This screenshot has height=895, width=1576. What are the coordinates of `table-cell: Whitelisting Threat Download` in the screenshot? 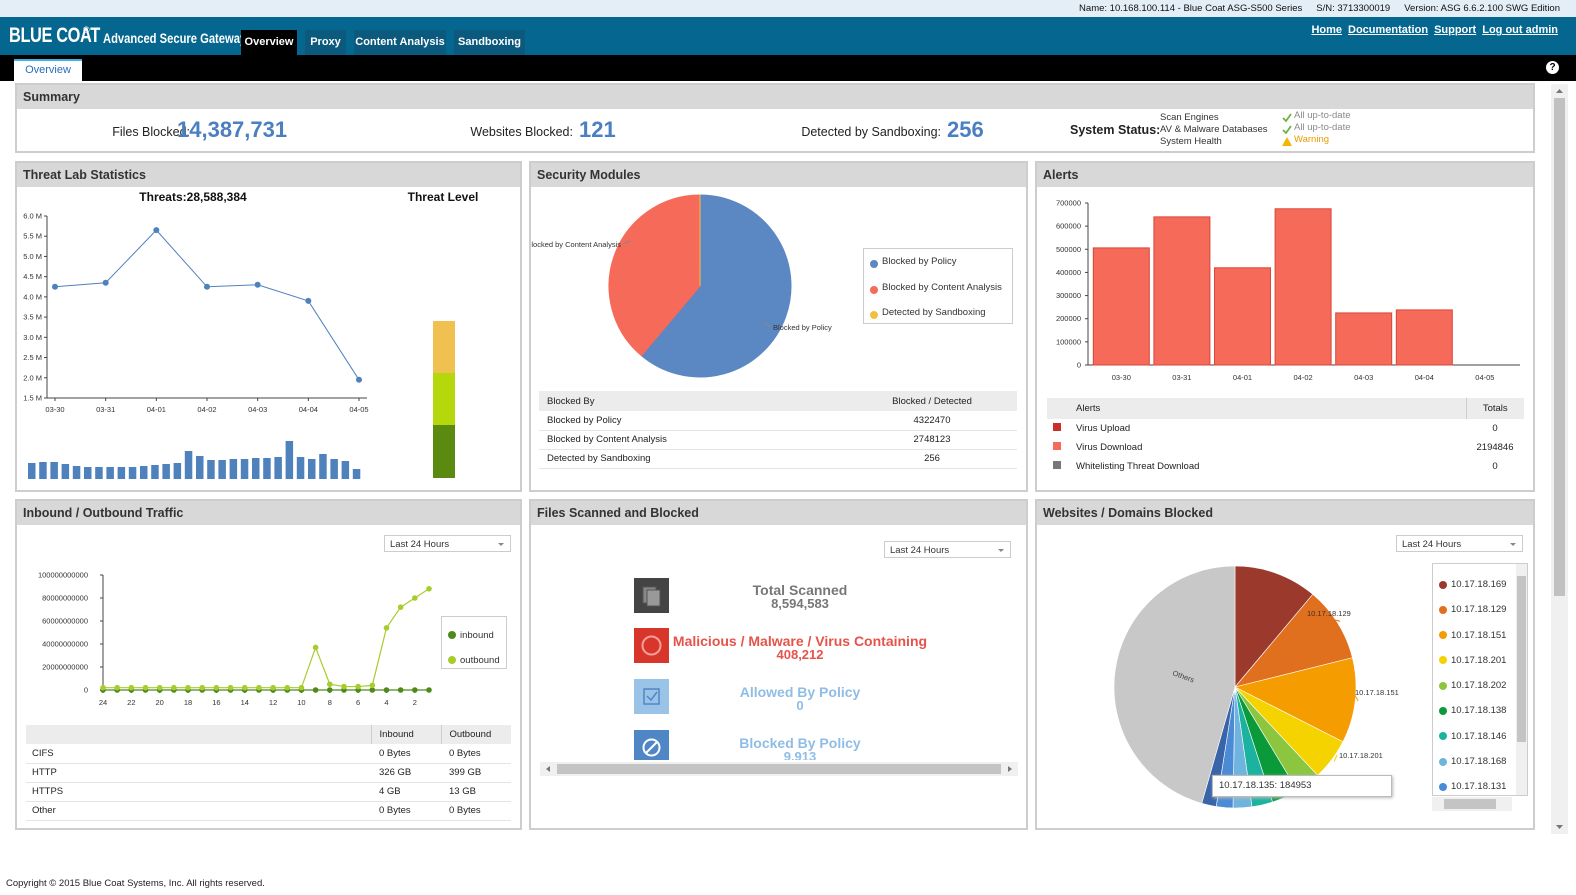 It's located at (1138, 466).